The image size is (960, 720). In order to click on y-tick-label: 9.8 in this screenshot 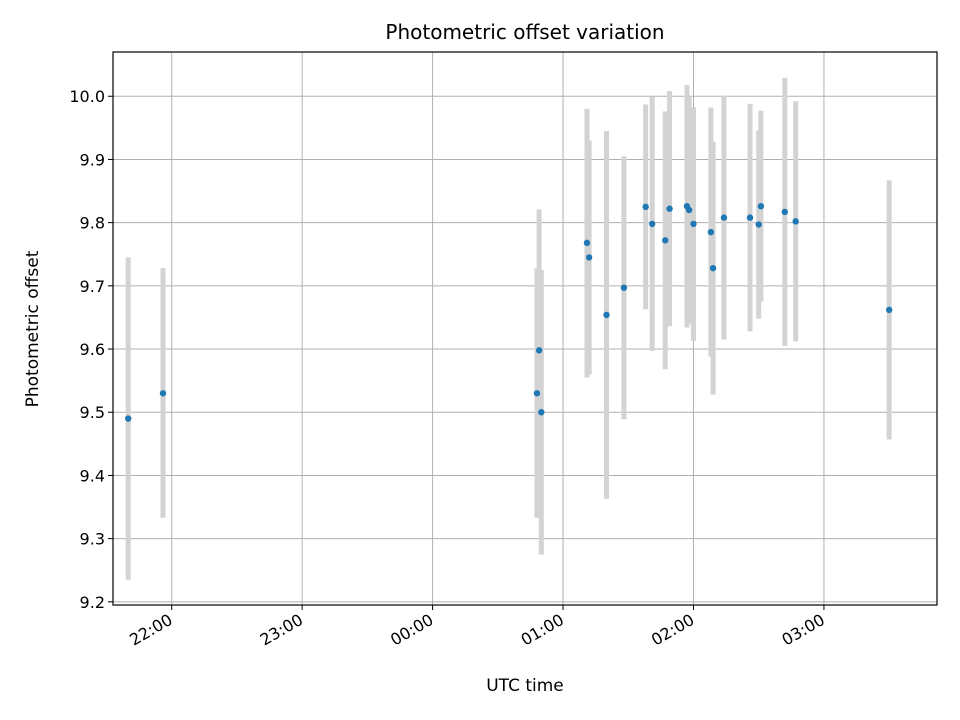, I will do `click(92, 223)`.